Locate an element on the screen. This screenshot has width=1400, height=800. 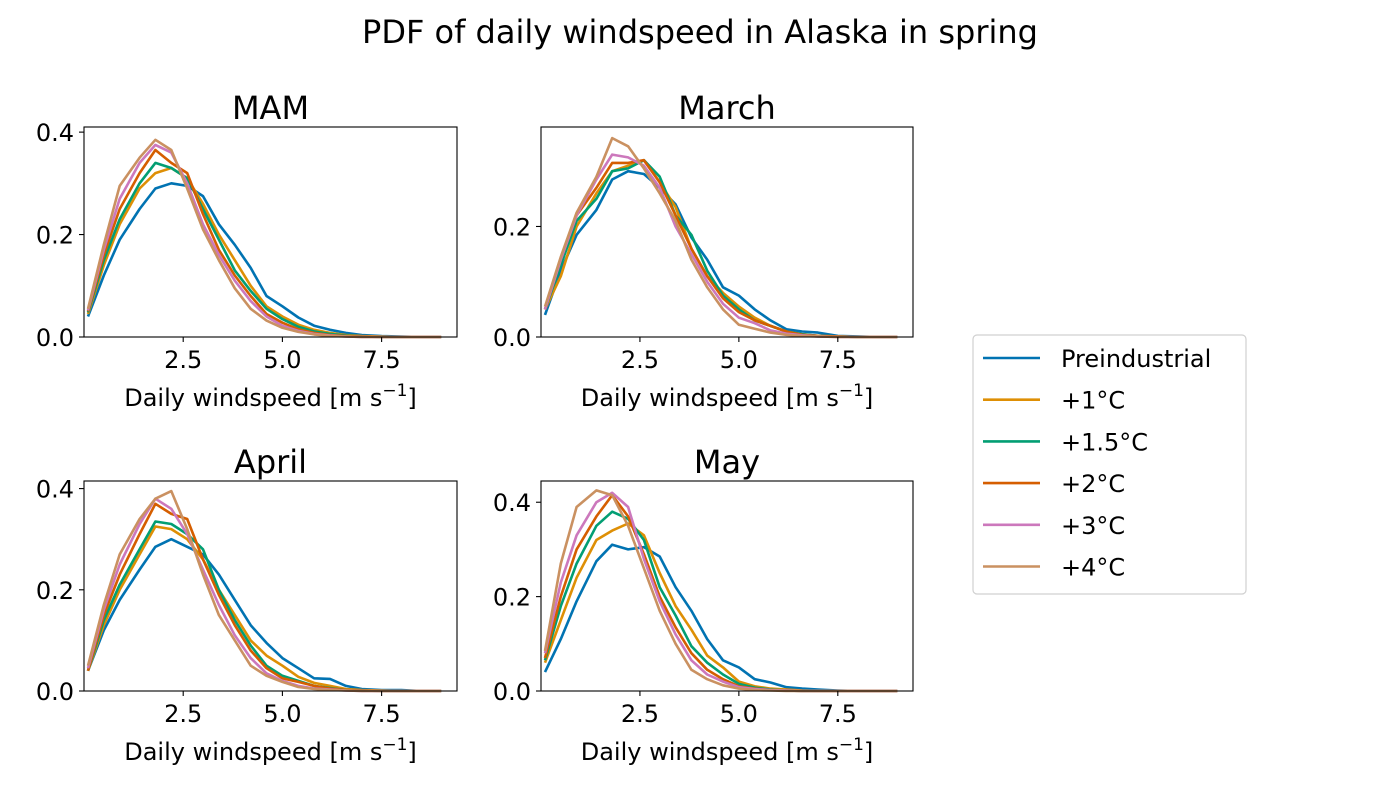
legend-entry: +1.5°C is located at coordinates (1065, 442).